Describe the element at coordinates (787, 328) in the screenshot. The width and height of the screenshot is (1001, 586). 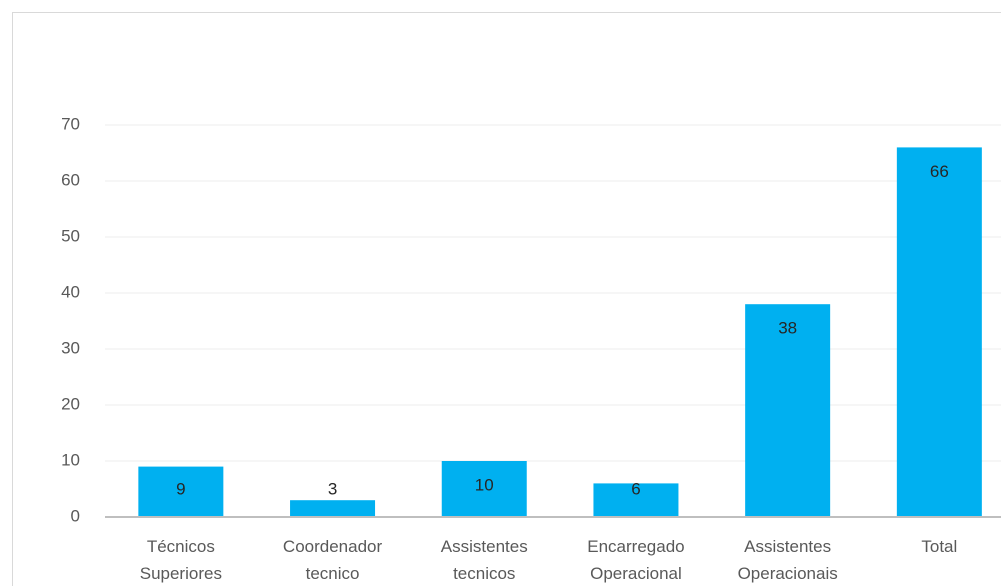
I see `data-label: 38` at that location.